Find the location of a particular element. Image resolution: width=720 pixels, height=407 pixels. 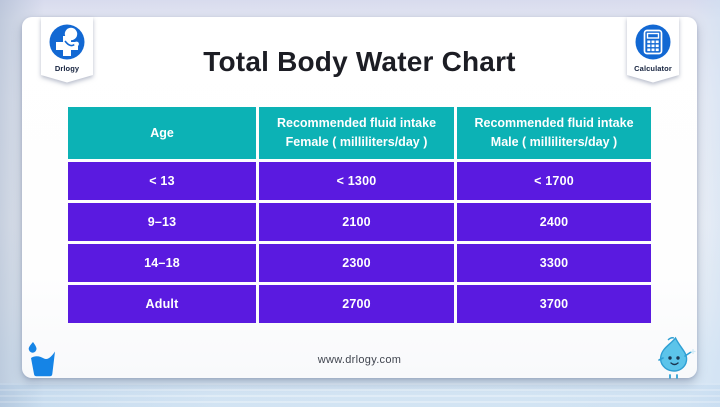

table-cell: 14–18 is located at coordinates (162, 263).